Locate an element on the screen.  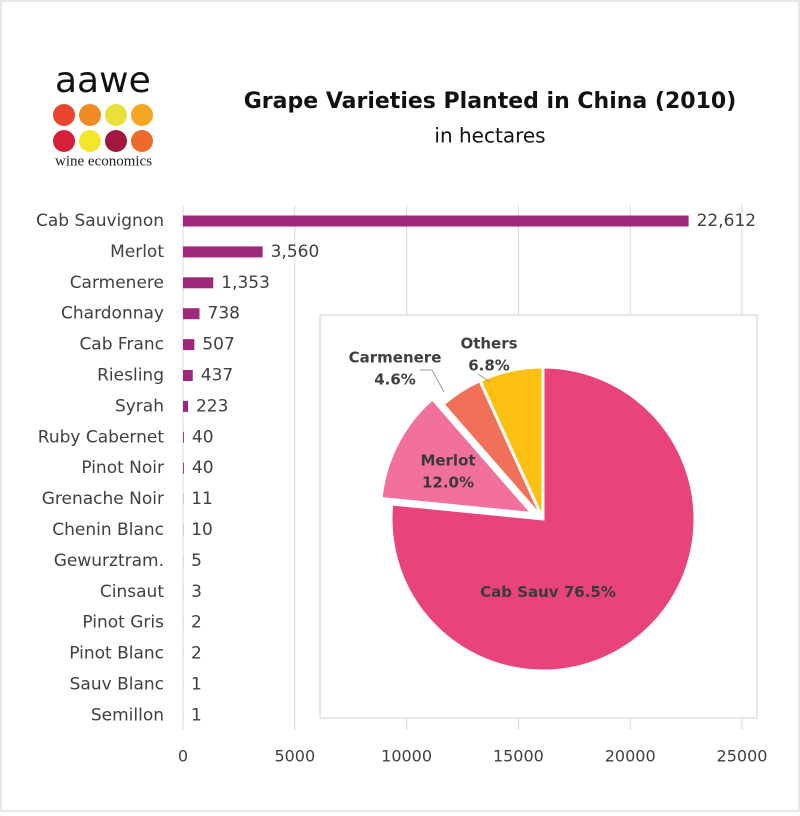
data-label: 437 is located at coordinates (217, 376).